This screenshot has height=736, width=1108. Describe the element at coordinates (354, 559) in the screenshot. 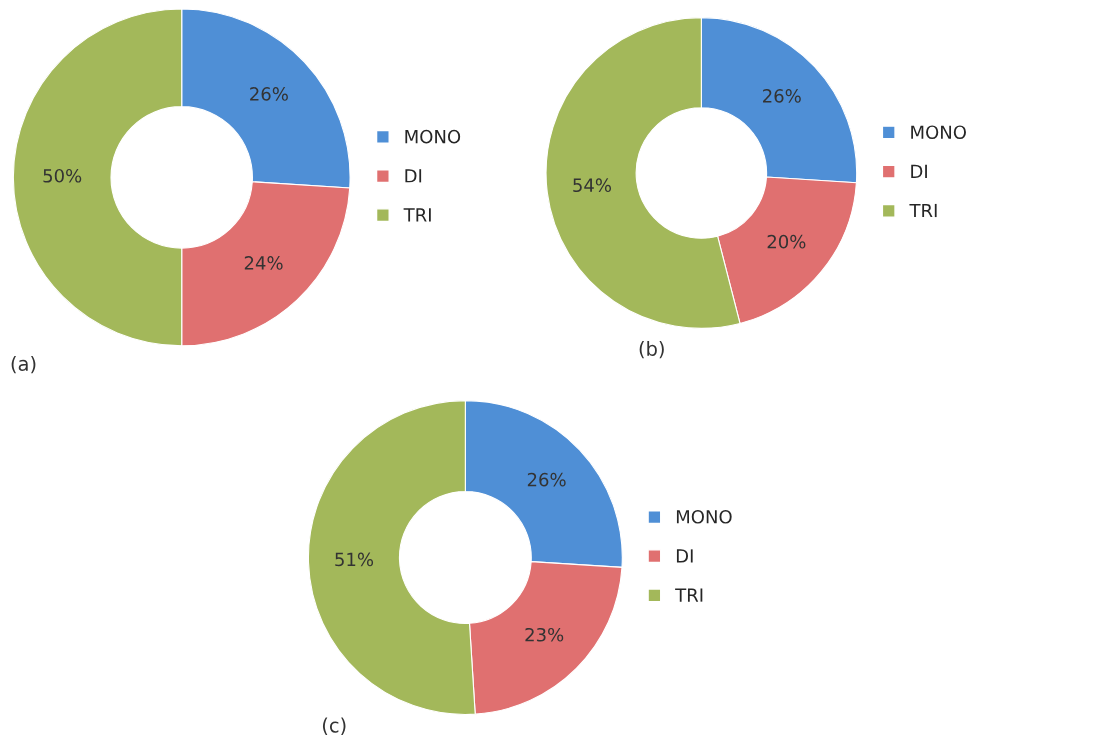

I see `data-label: 51%` at that location.